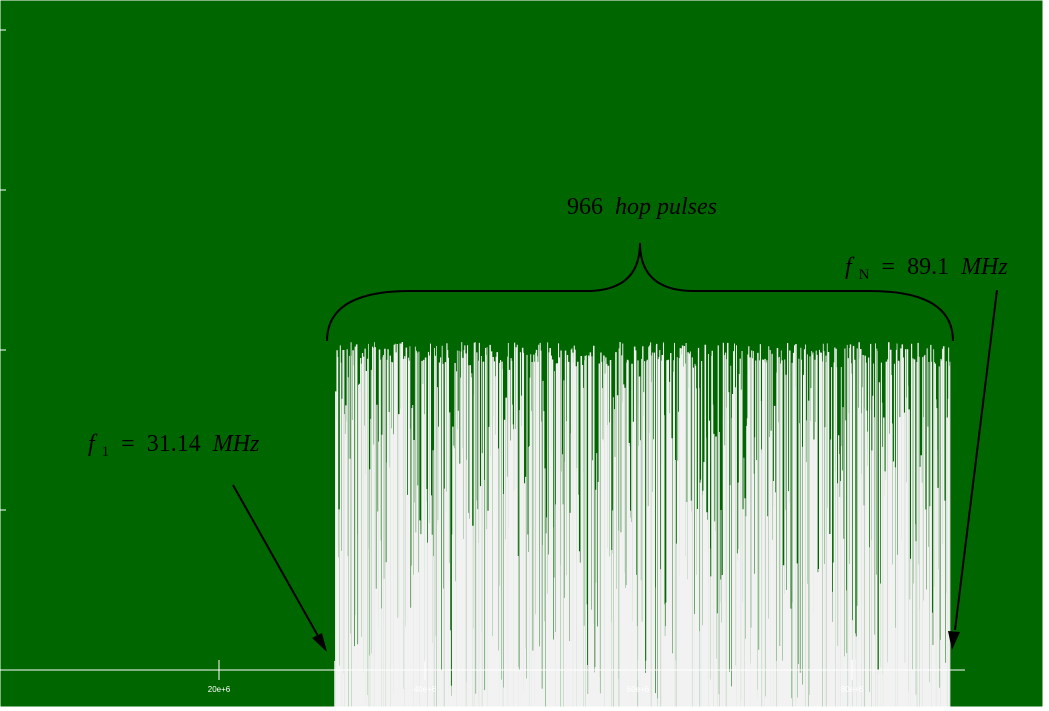 The image size is (1049, 711). I want to click on f1-value: 31.14, so click(174, 444).